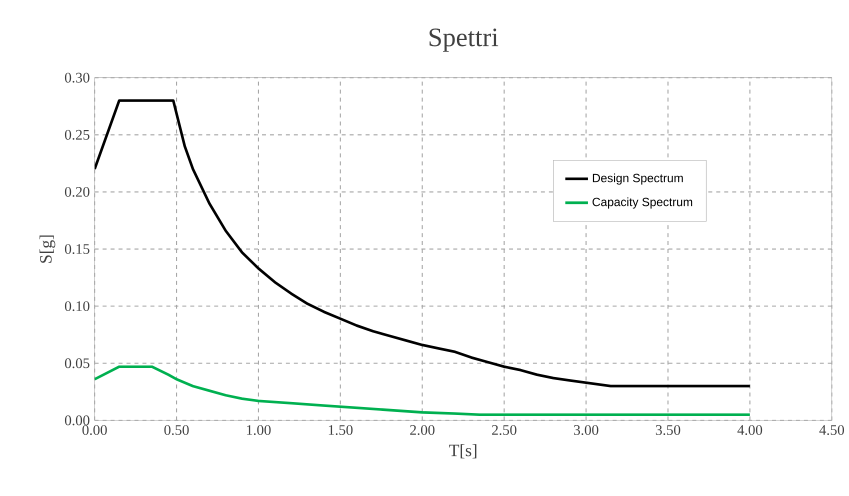 Image resolution: width=849 pixels, height=496 pixels. What do you see at coordinates (831, 430) in the screenshot?
I see `x-tick-label: 4.50` at bounding box center [831, 430].